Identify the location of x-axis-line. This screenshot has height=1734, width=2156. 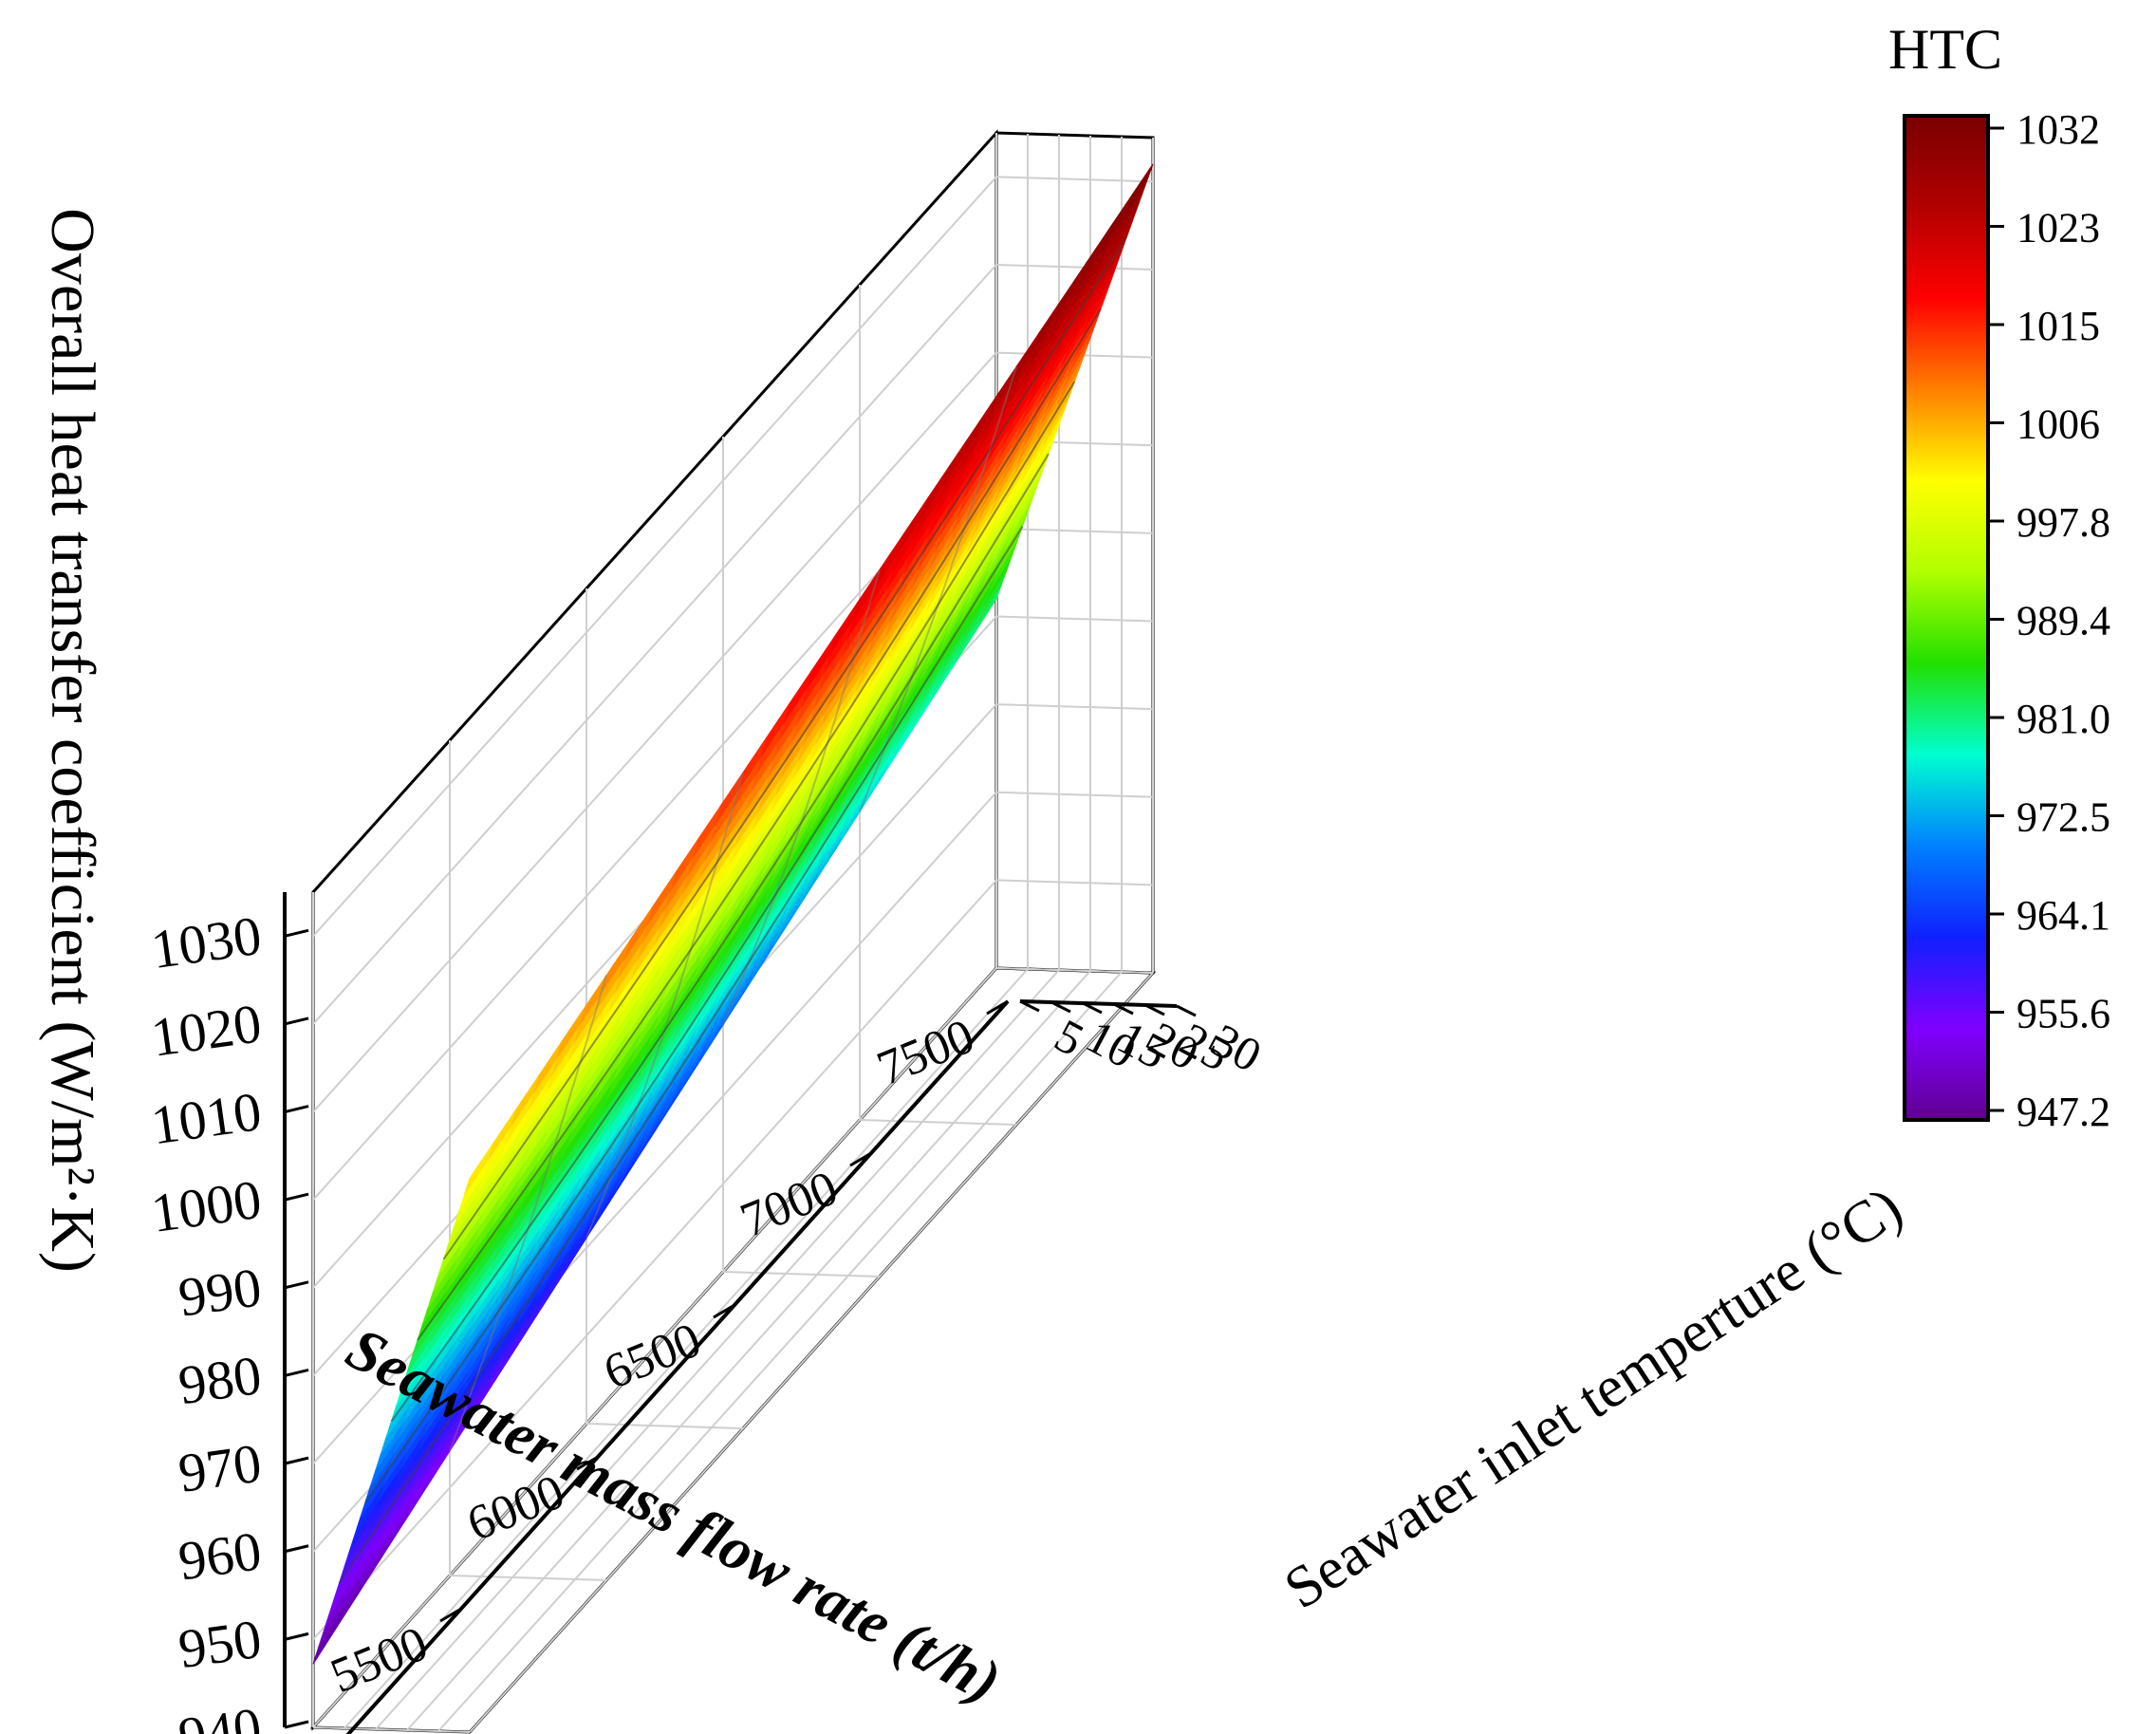
(677, 1366).